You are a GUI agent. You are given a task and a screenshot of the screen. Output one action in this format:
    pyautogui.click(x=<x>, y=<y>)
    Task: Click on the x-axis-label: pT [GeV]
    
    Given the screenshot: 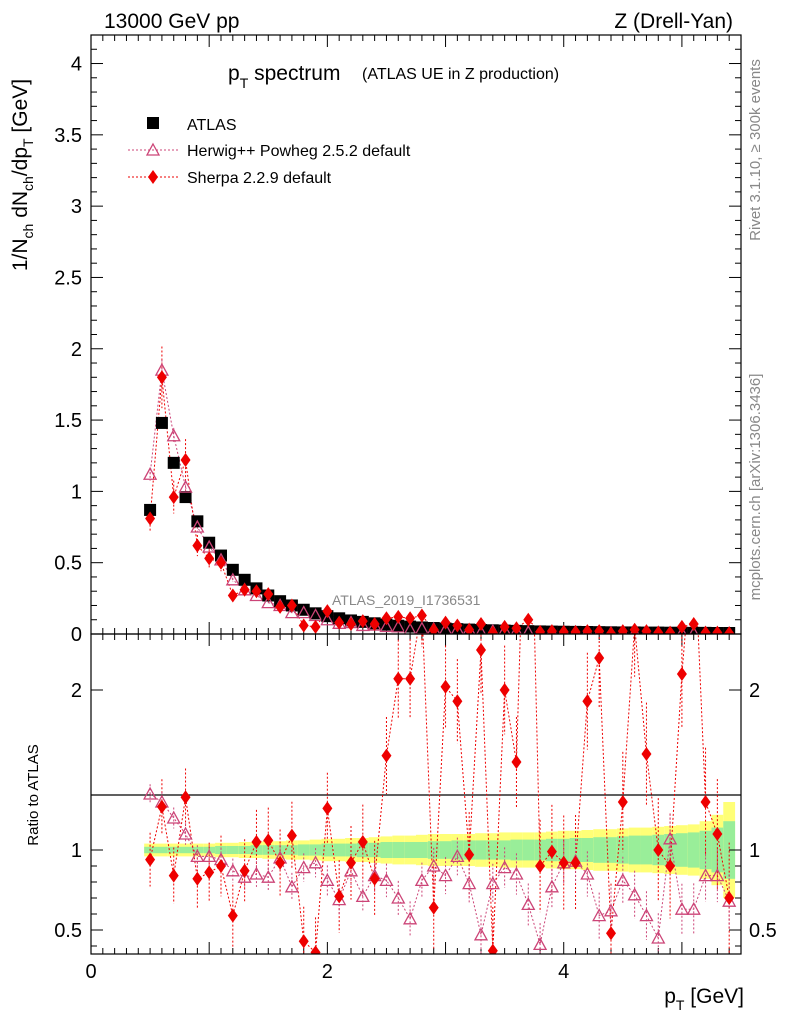 What is the action you would take?
    pyautogui.click(x=704, y=999)
    